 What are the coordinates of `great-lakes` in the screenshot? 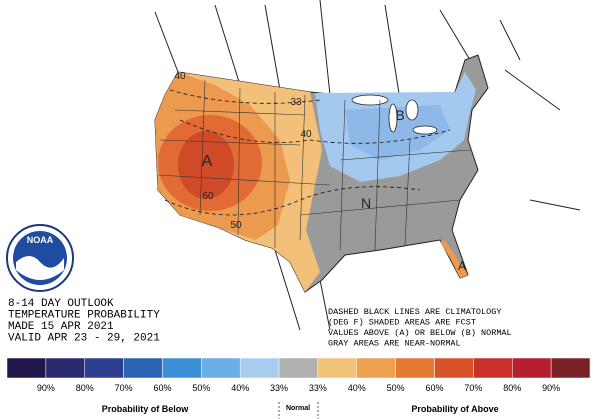 It's located at (394, 114).